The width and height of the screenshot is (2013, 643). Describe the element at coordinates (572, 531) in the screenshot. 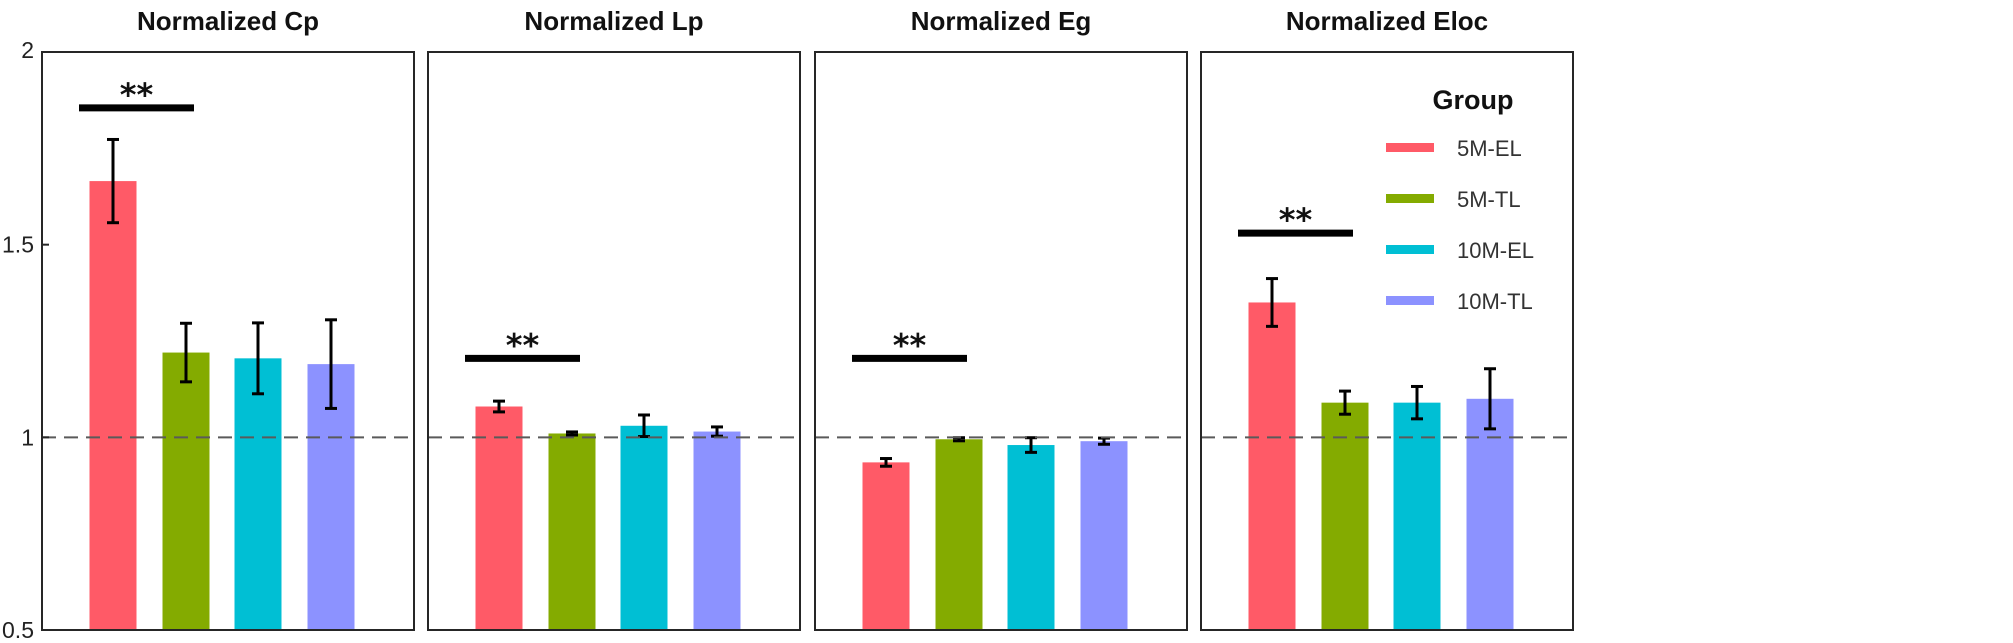

I see `bar-normalized-lp-5m-tl` at that location.